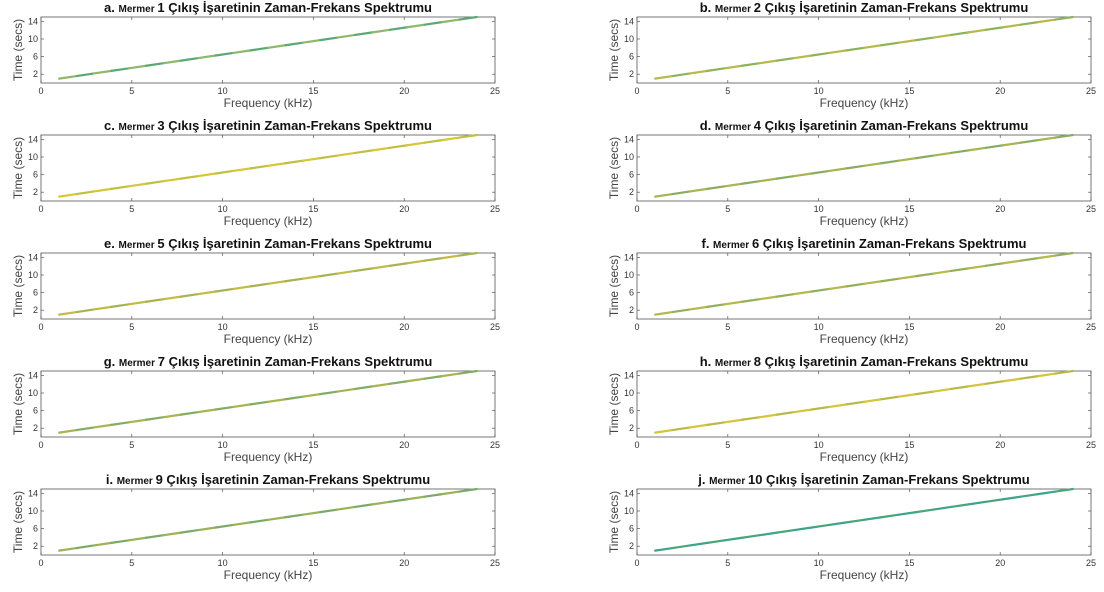  What do you see at coordinates (728, 481) in the screenshot?
I see `title-small: Mermer` at bounding box center [728, 481].